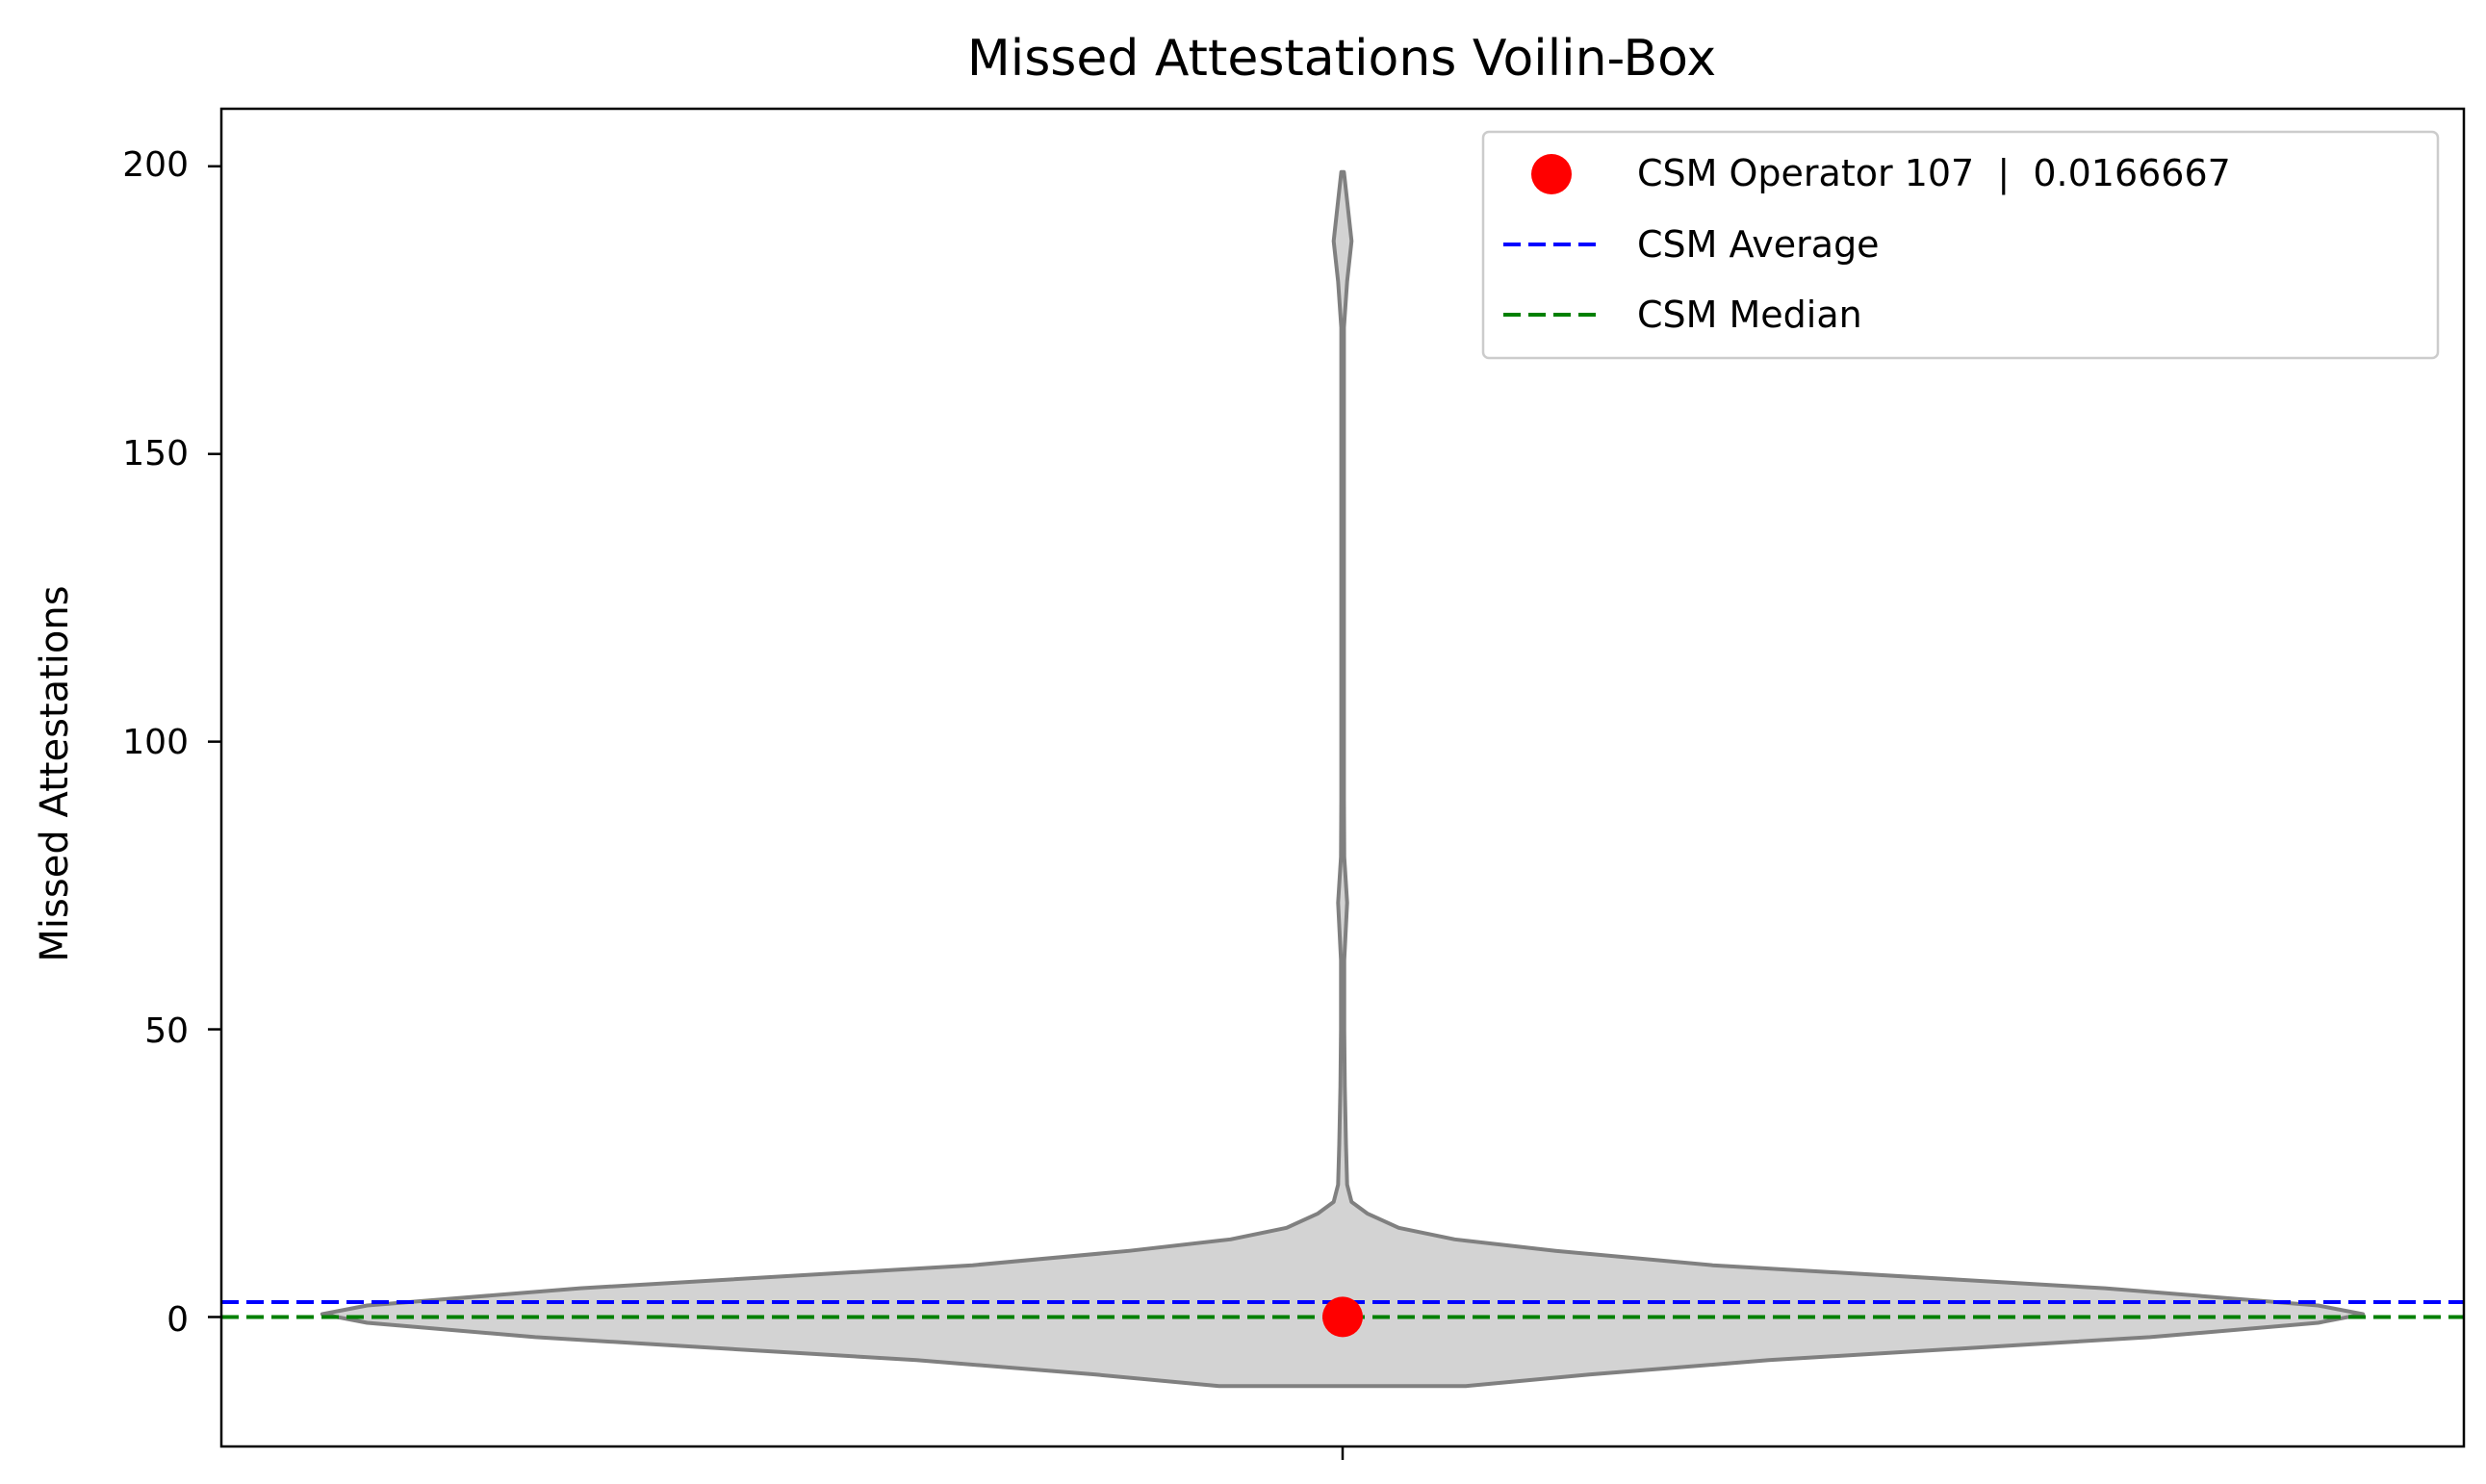 This screenshot has height=1484, width=2486. I want to click on legend-median-label: CSM Median, so click(1749, 315).